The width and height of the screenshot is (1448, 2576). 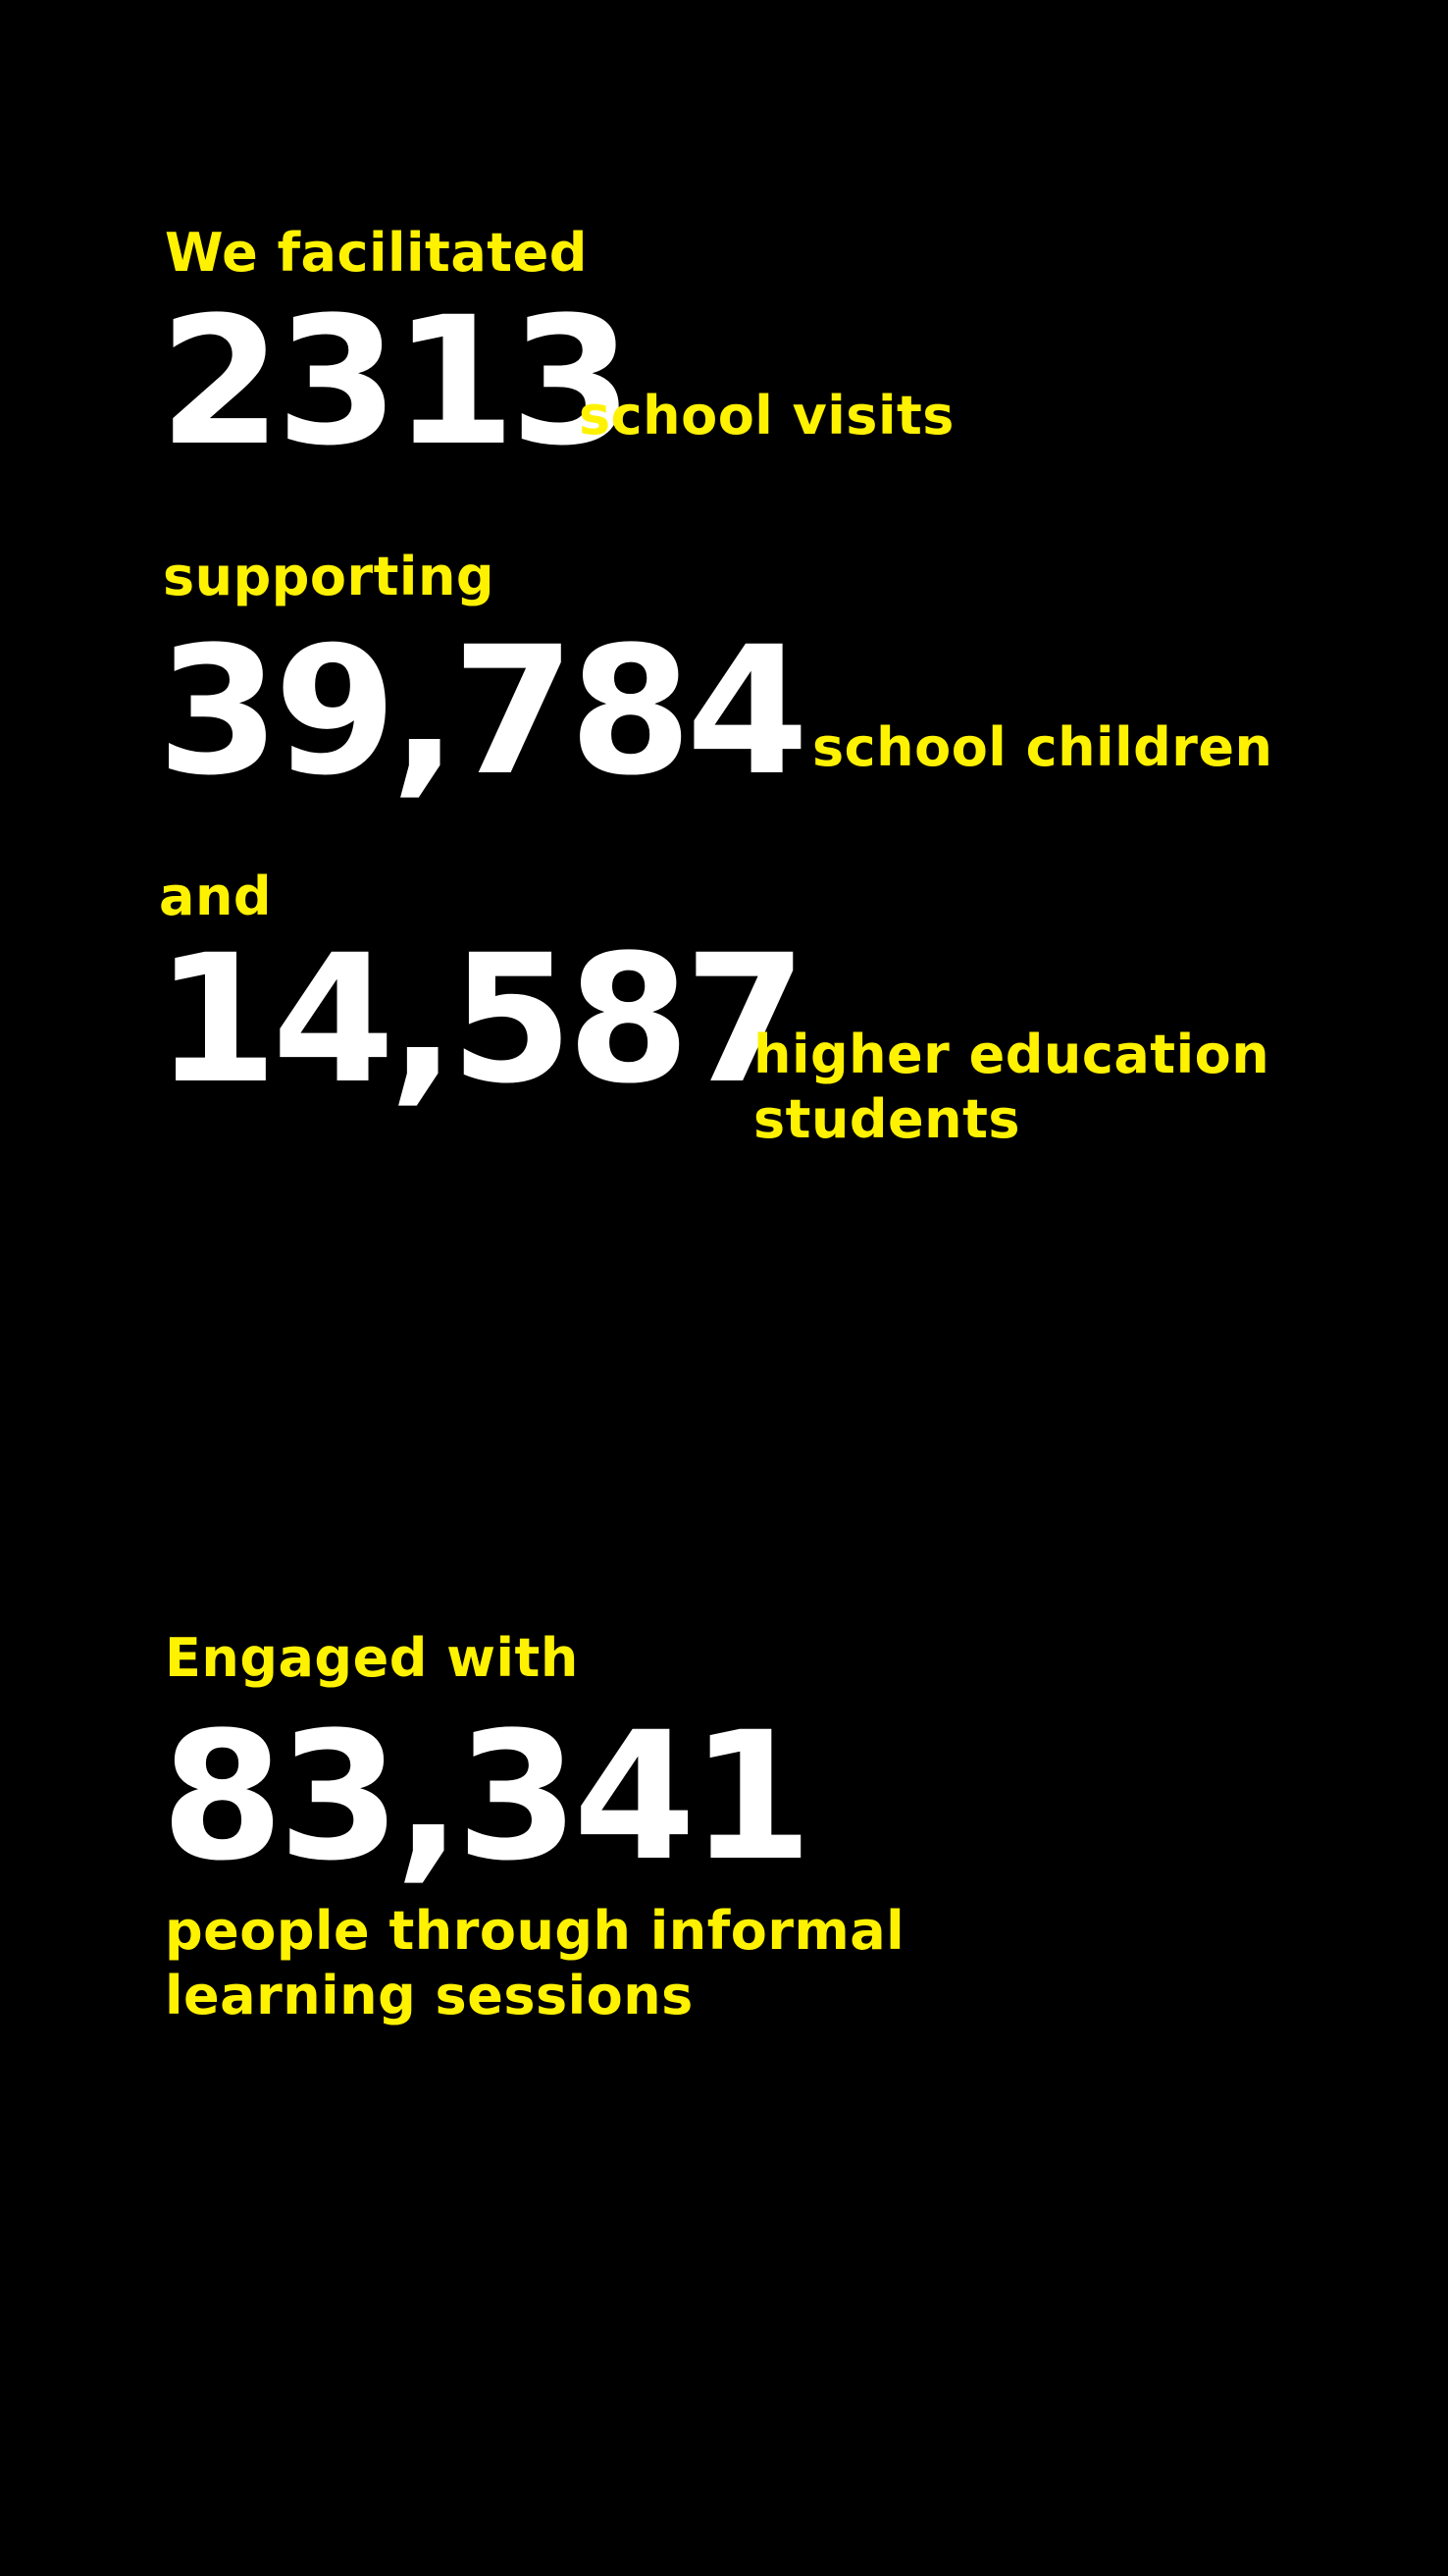 I want to click on engaged-label-line1: people through informal, so click(x=535, y=1931).